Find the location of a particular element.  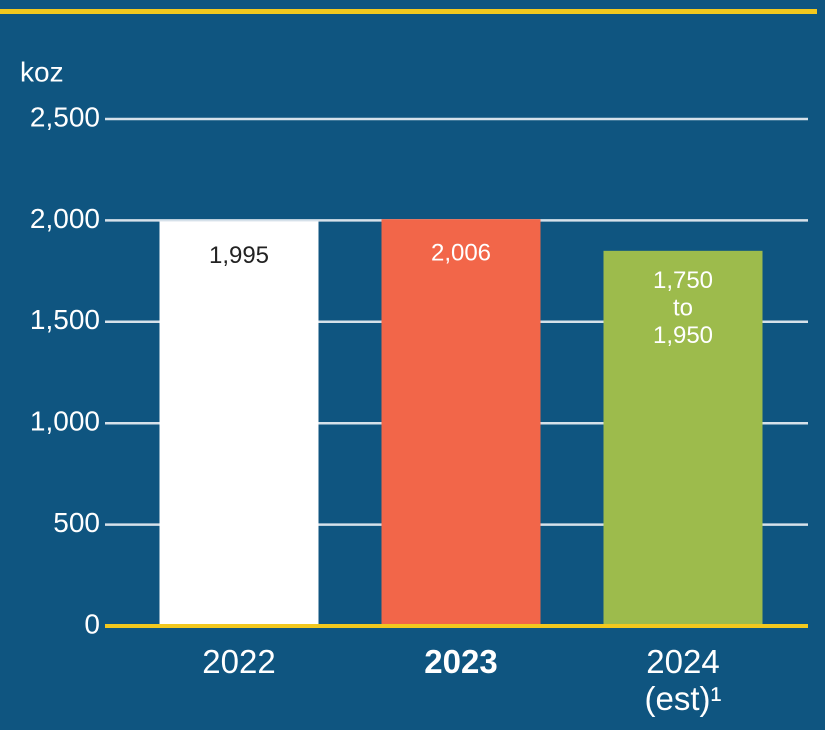

top-rule is located at coordinates (408, 11).